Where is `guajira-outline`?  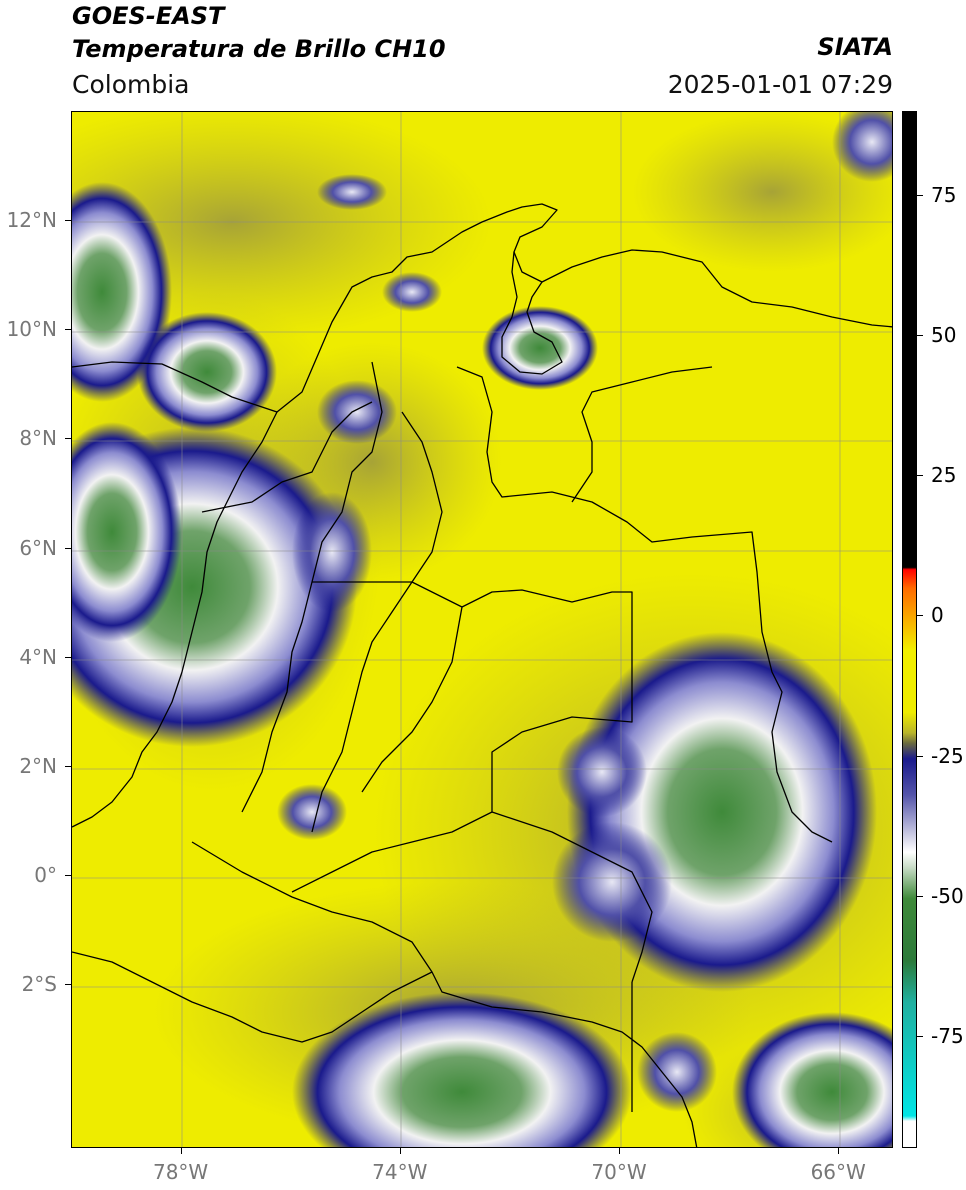
guajira-outline is located at coordinates (532, 313).